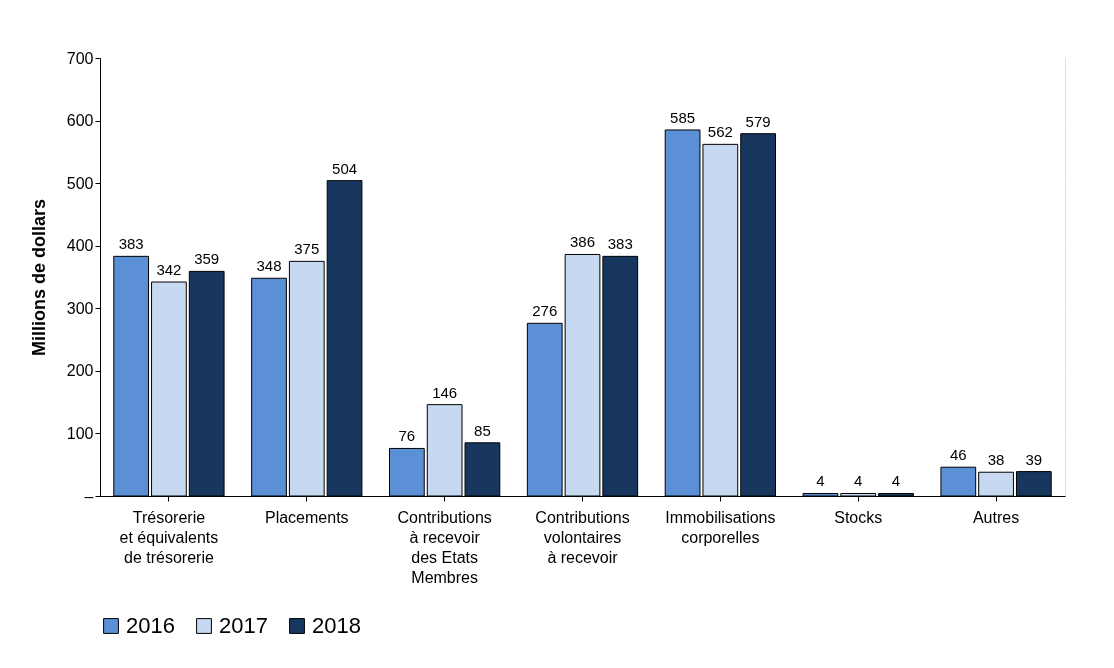  What do you see at coordinates (958, 455) in the screenshot?
I see `data-label: 46` at bounding box center [958, 455].